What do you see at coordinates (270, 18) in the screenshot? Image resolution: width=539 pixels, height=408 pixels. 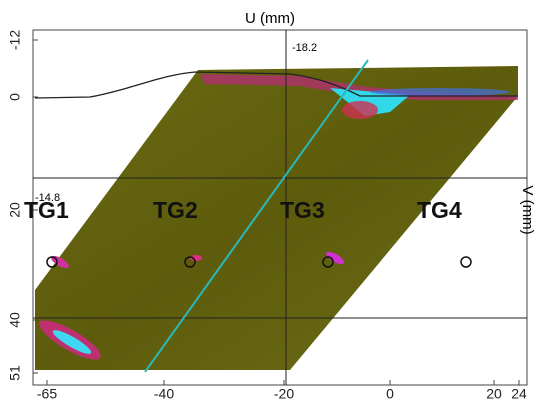 I see `x-axis-label: U (mm)` at bounding box center [270, 18].